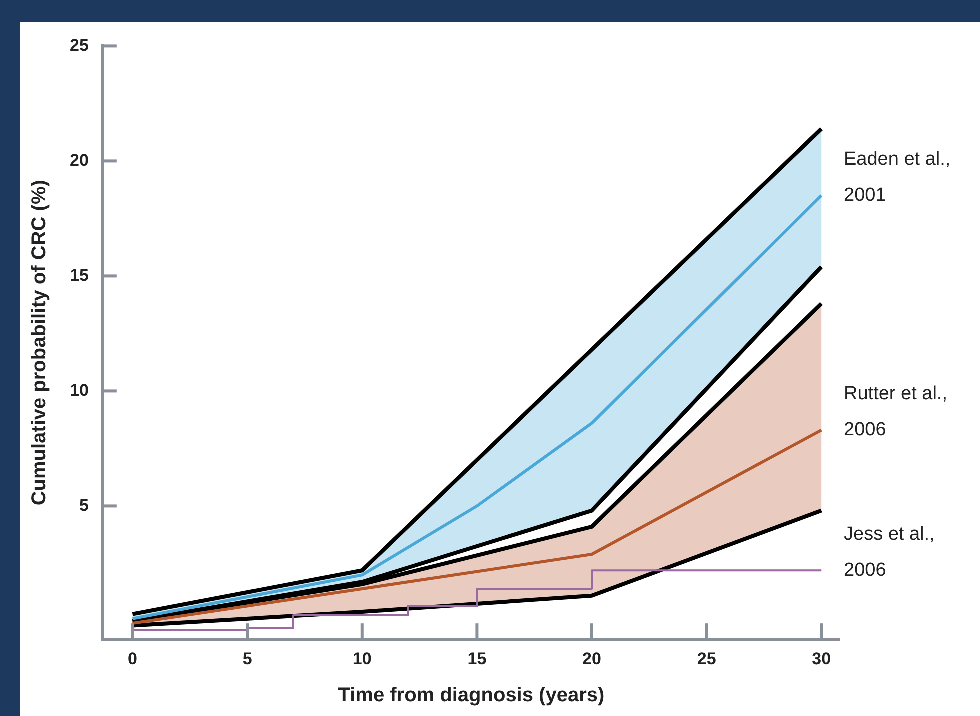 This screenshot has height=716, width=980. What do you see at coordinates (897, 177) in the screenshot?
I see `series-label: Eaden et al., 2001` at bounding box center [897, 177].